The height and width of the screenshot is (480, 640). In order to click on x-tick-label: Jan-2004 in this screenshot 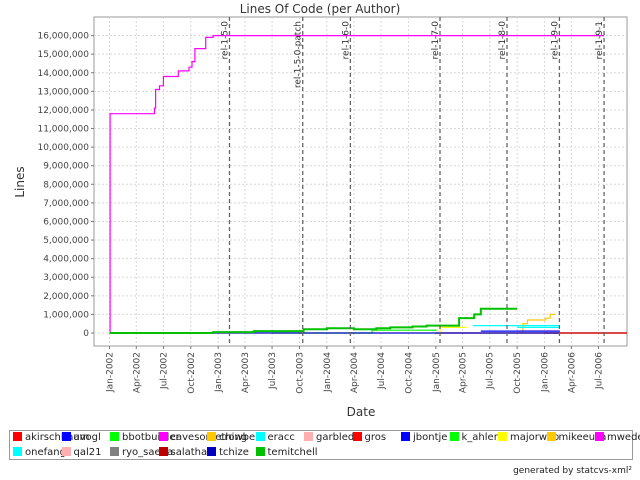, I will do `click(328, 372)`.